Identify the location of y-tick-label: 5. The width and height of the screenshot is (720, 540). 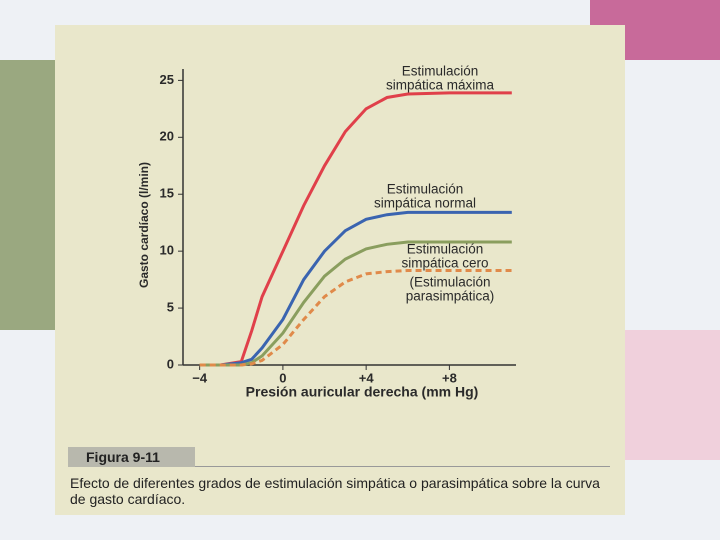
(170, 307).